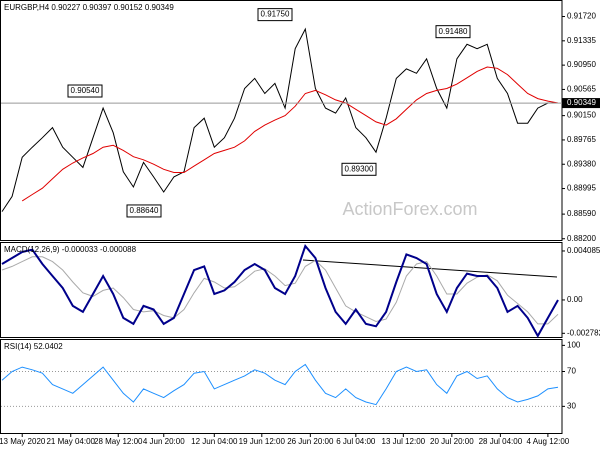 This screenshot has height=450, width=600. Describe the element at coordinates (501, 441) in the screenshot. I see `x-tick-label: 28 Jul 04:00` at that location.